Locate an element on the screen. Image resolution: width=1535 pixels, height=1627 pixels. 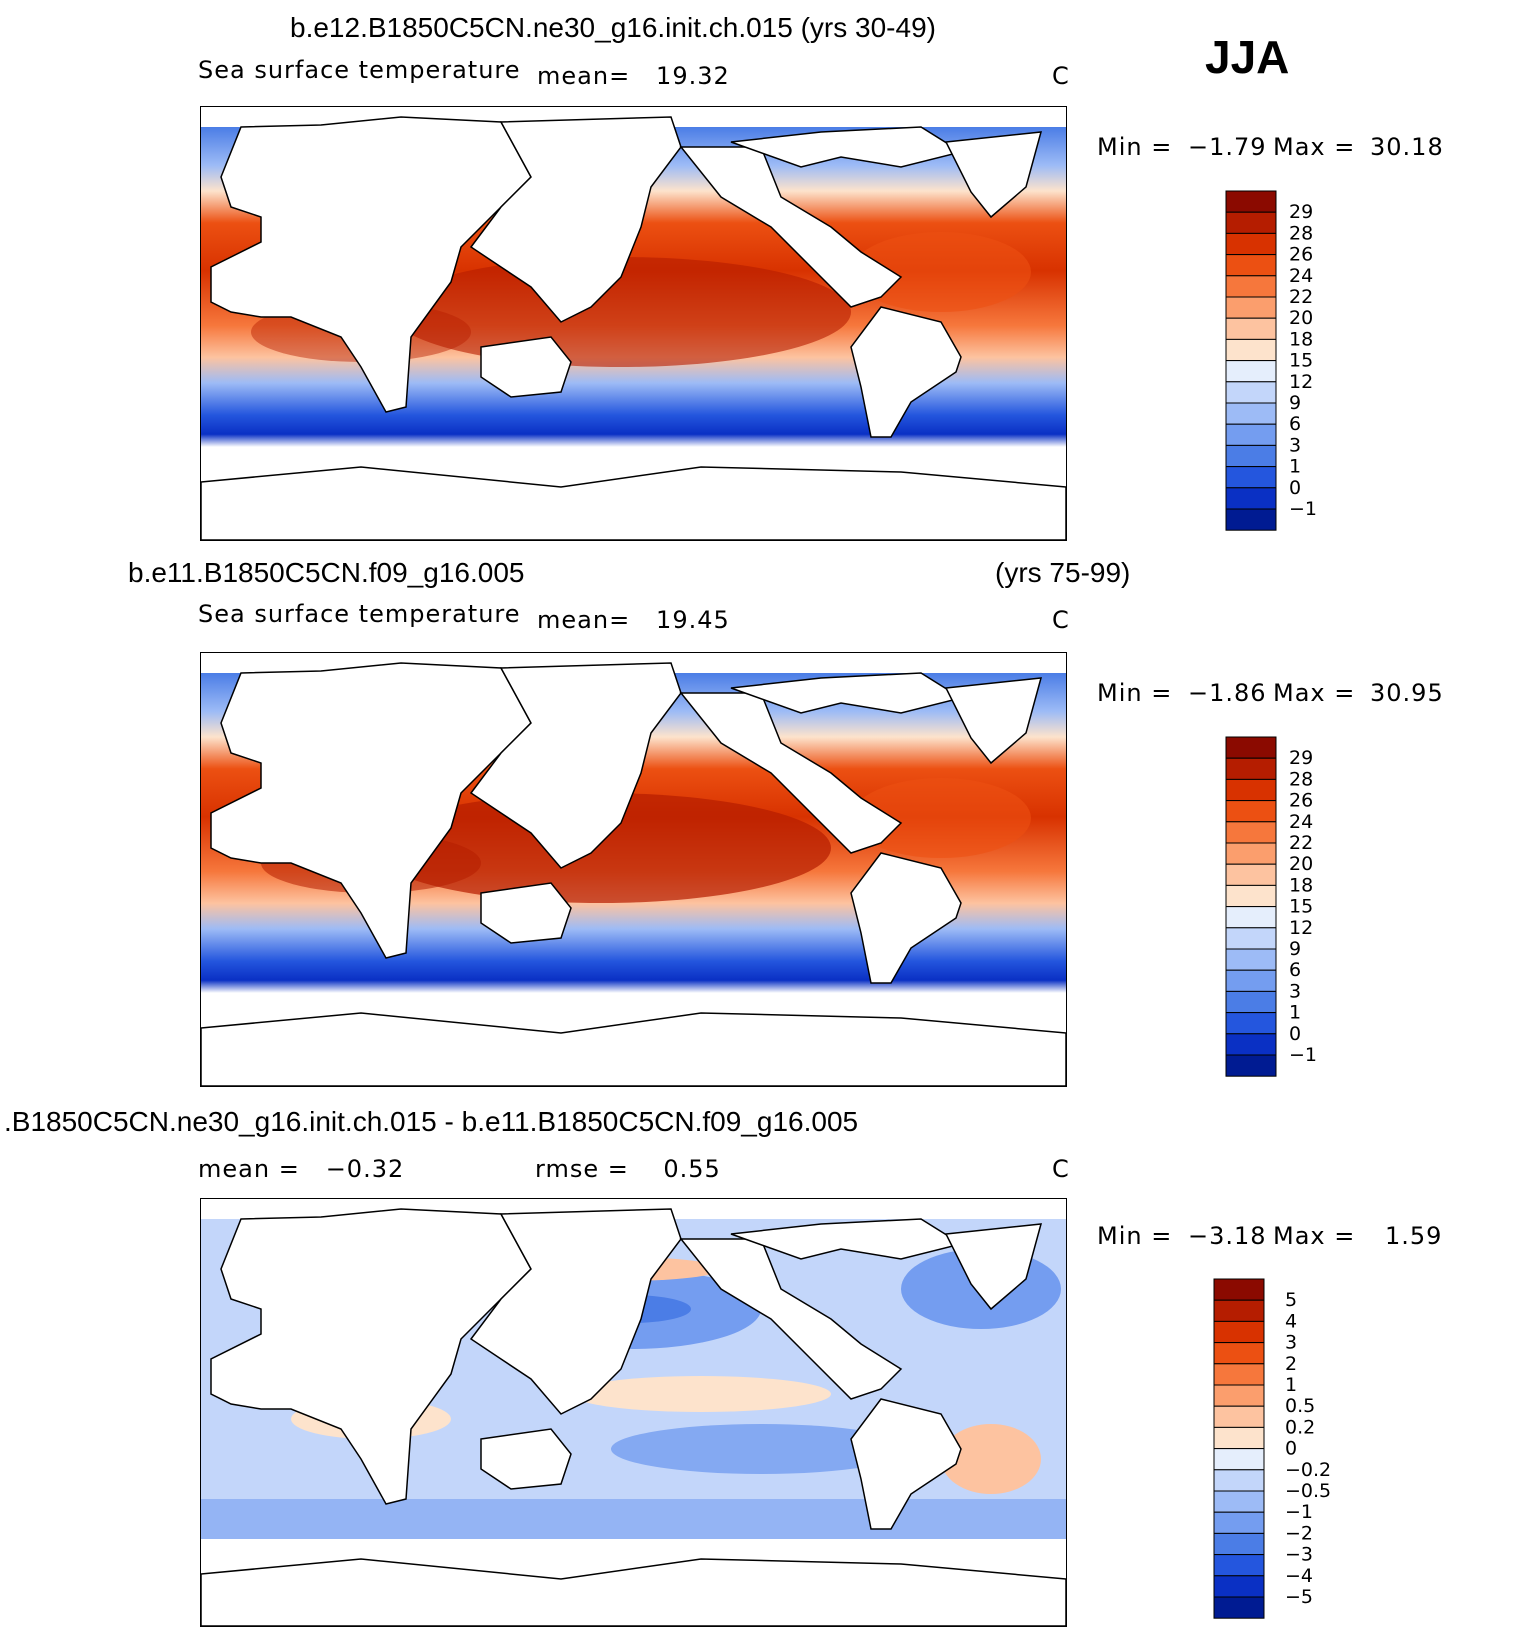
colorbar-tick-label: −0.5 is located at coordinates (1308, 1491).